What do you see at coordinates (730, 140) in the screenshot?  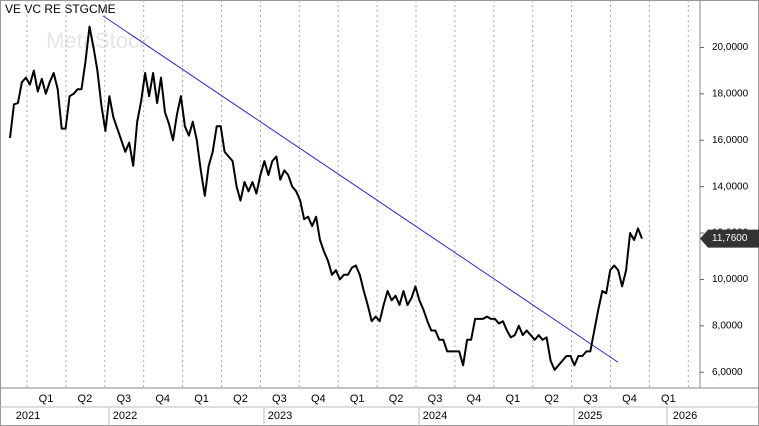 I see `y-tick-label: 16,0000` at bounding box center [730, 140].